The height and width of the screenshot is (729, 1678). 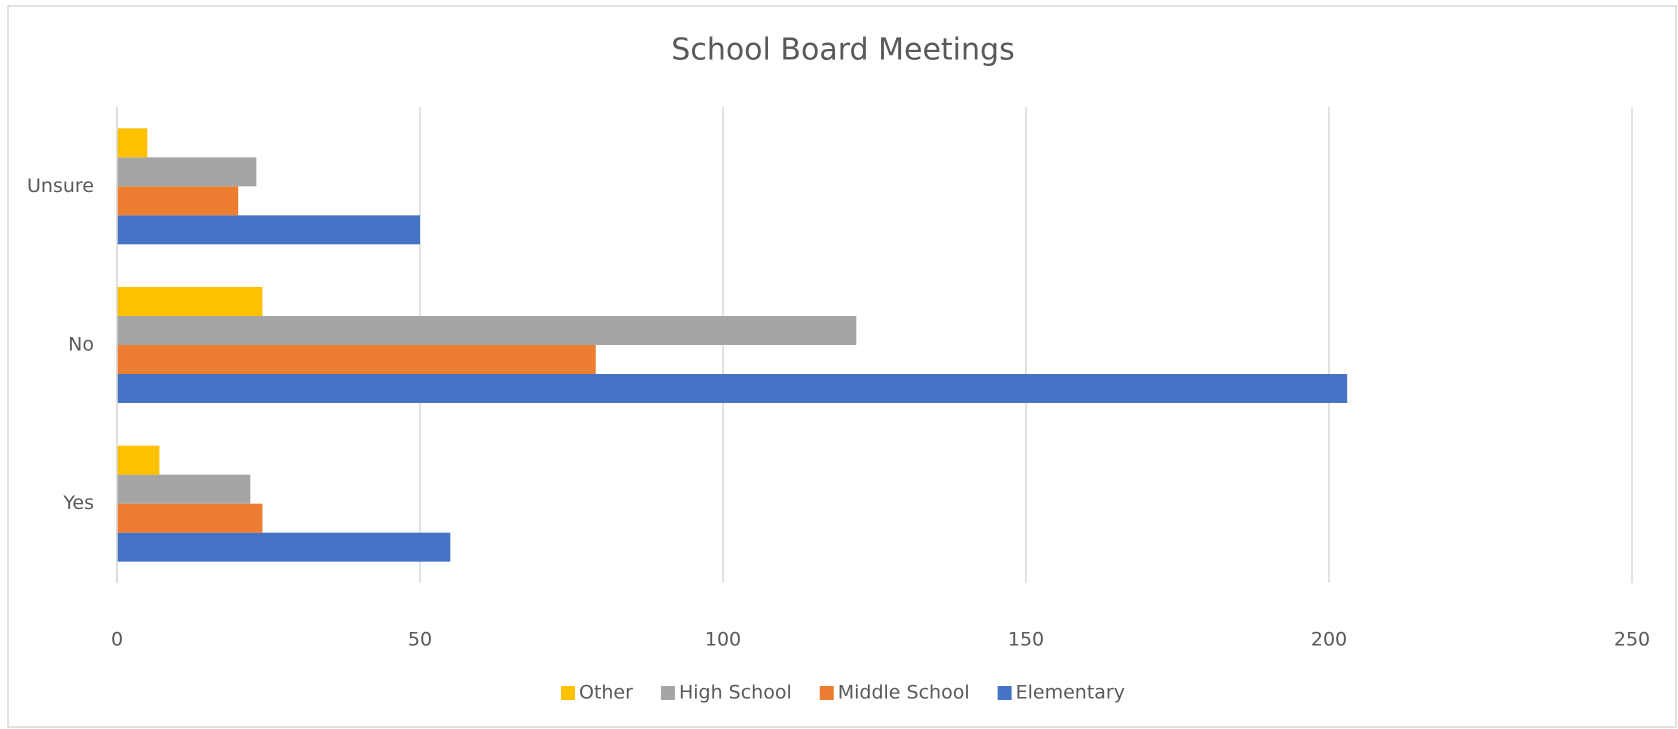 I want to click on x-tick-label: 250, so click(x=1632, y=640).